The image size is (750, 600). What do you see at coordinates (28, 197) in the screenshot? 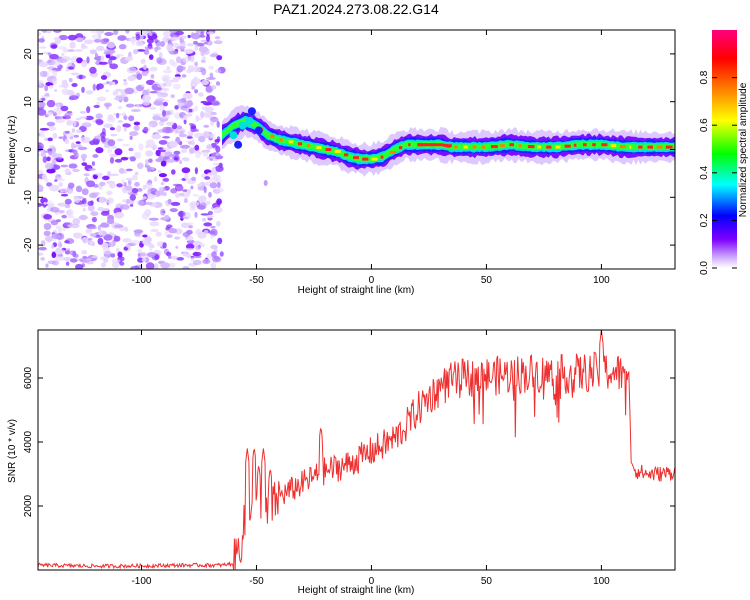
I see `spectrogram-ytick-label: -10` at bounding box center [28, 197].